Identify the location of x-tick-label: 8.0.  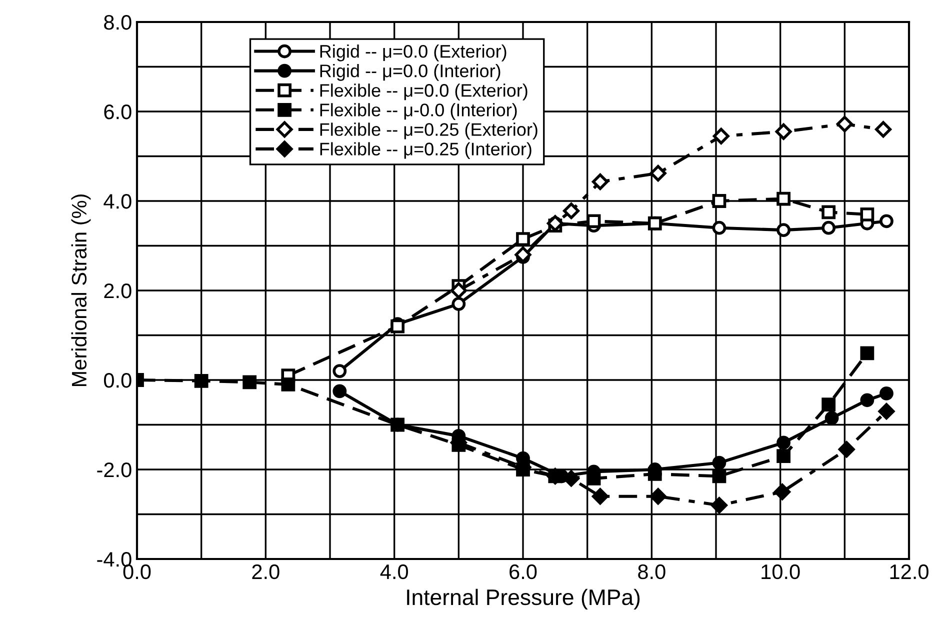
(652, 572).